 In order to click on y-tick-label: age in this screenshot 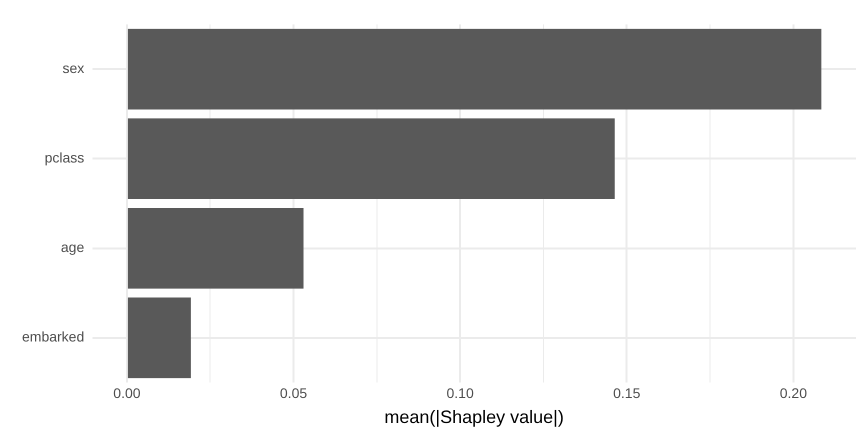, I will do `click(72, 247)`.